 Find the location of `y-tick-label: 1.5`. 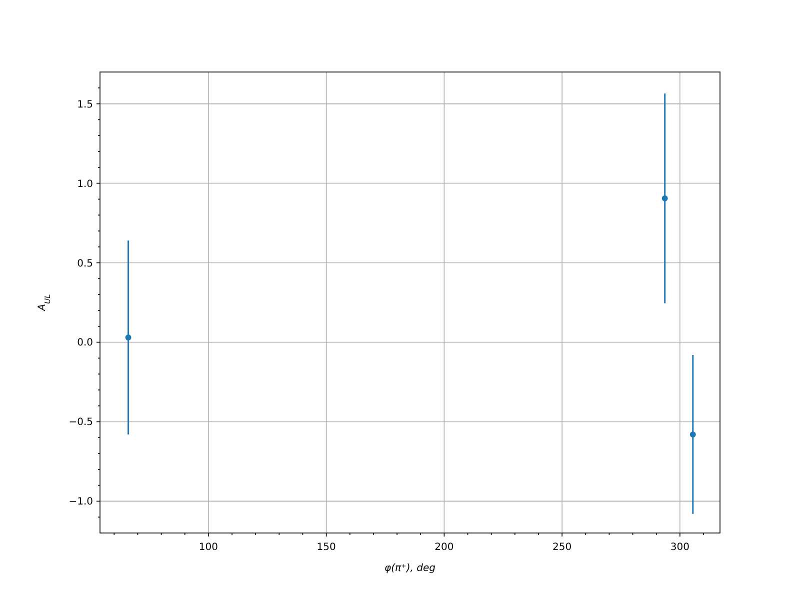

y-tick-label: 1.5 is located at coordinates (85, 104).